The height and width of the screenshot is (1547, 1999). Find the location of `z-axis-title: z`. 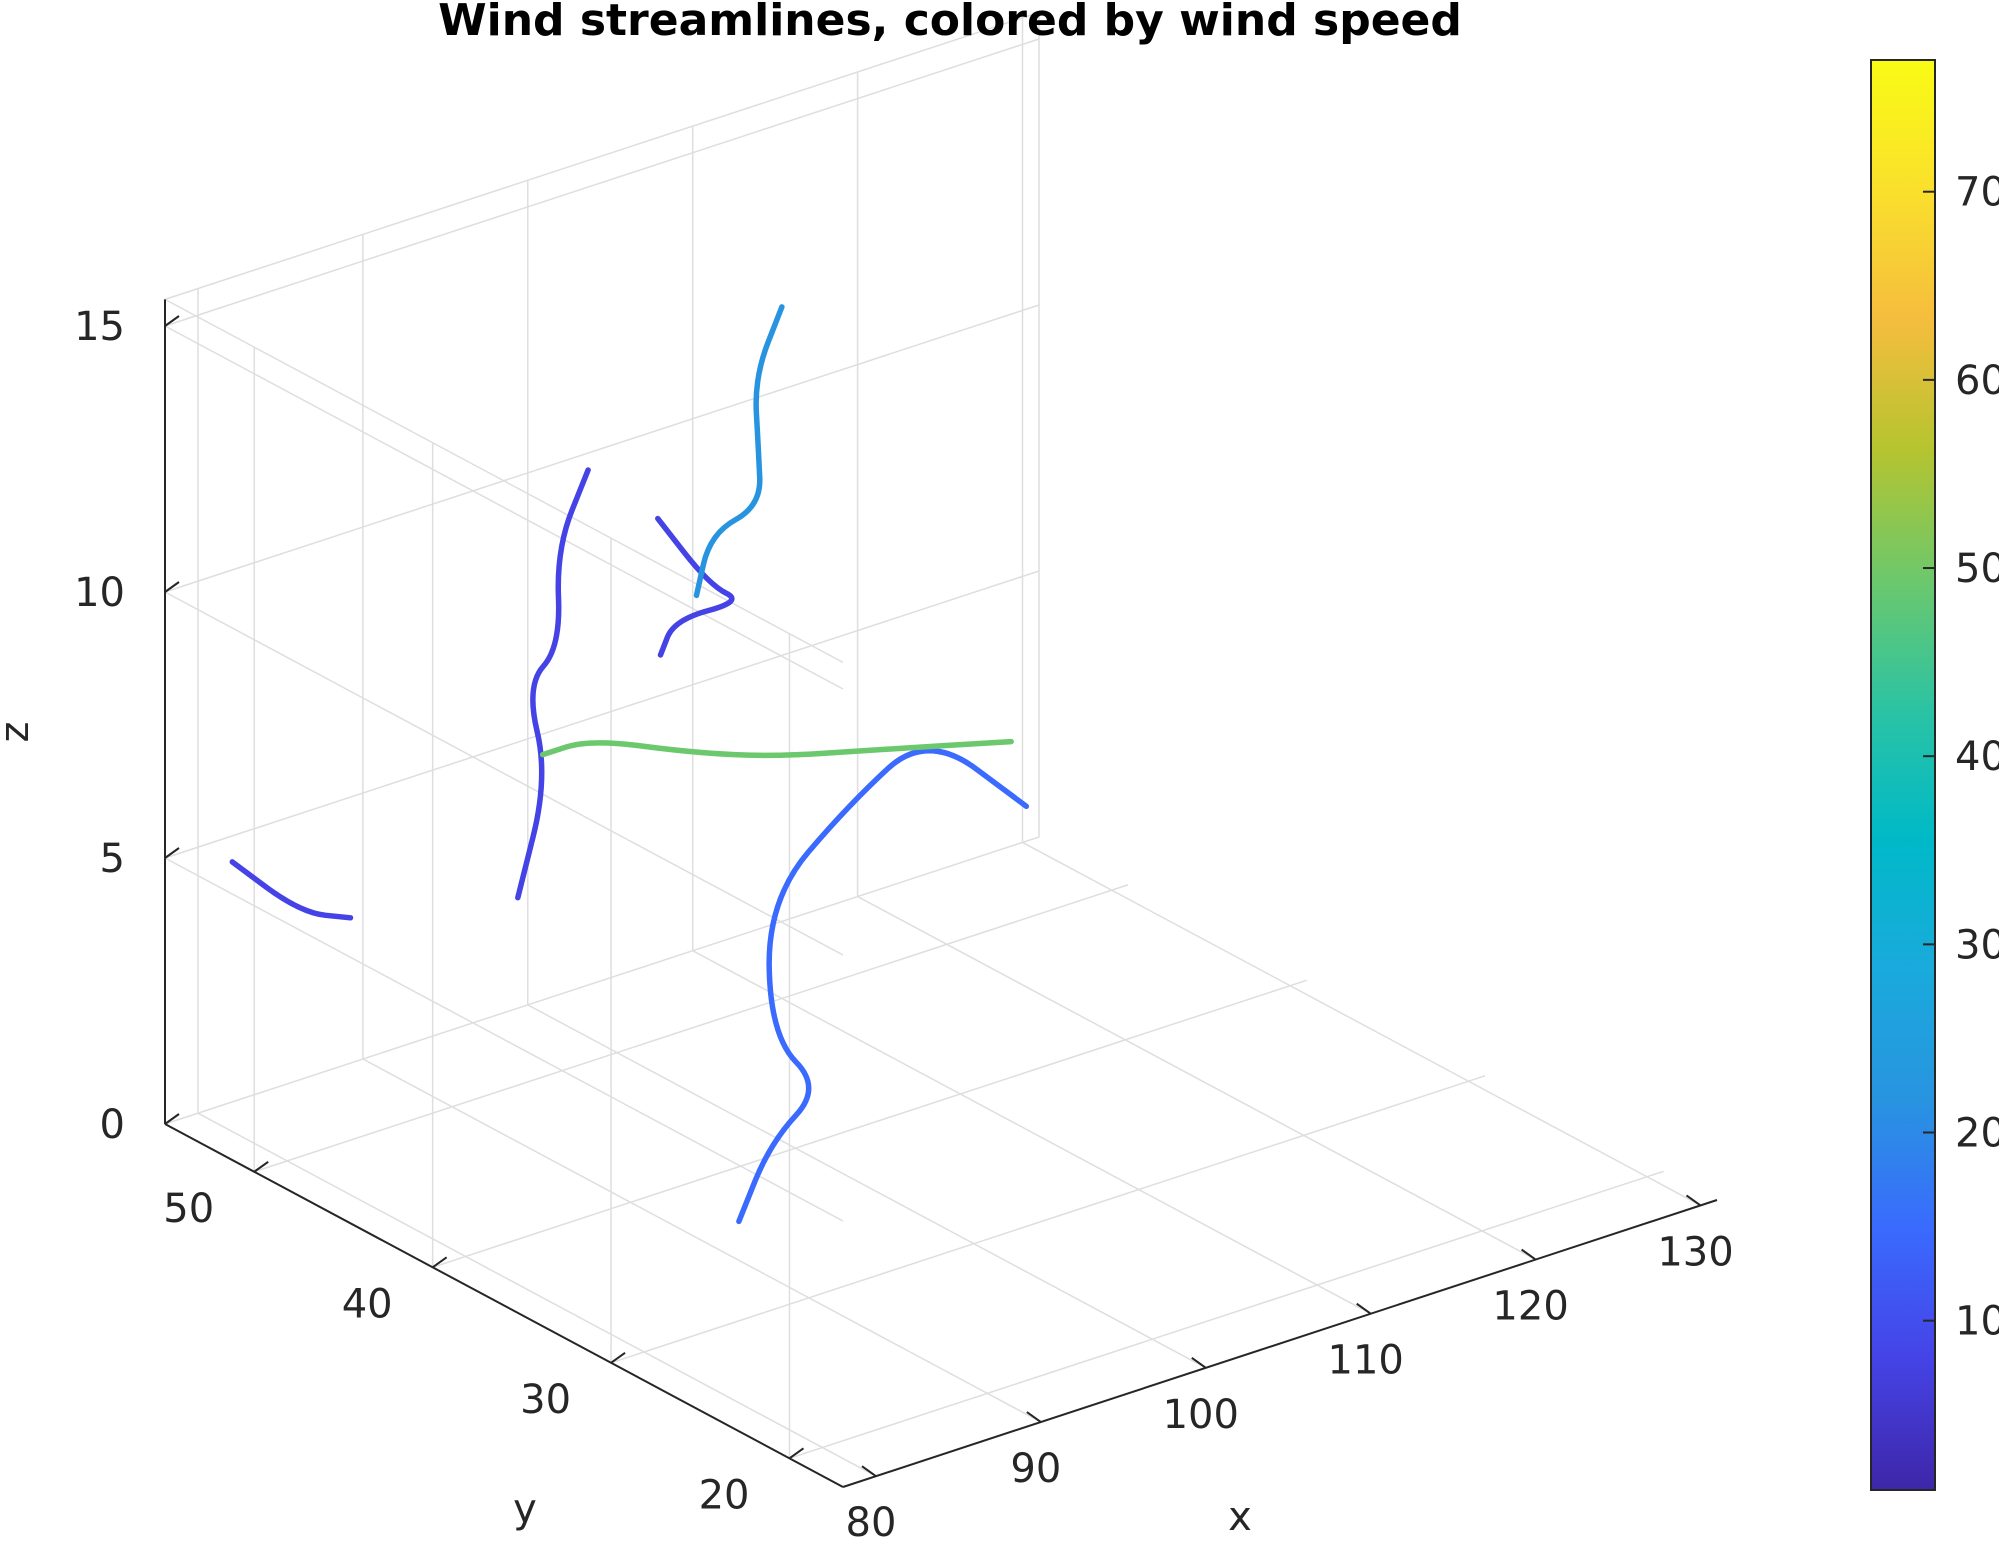

z-axis-title: z is located at coordinates (19, 732).